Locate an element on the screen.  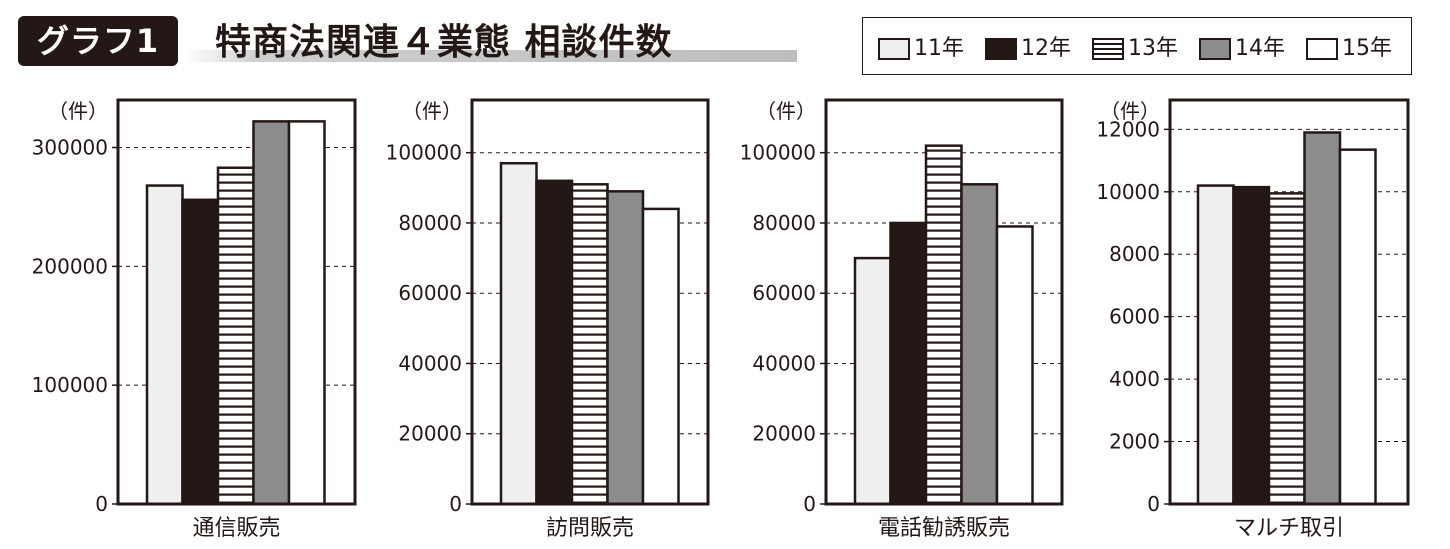
legend-label-14: 14年 is located at coordinates (1260, 48).